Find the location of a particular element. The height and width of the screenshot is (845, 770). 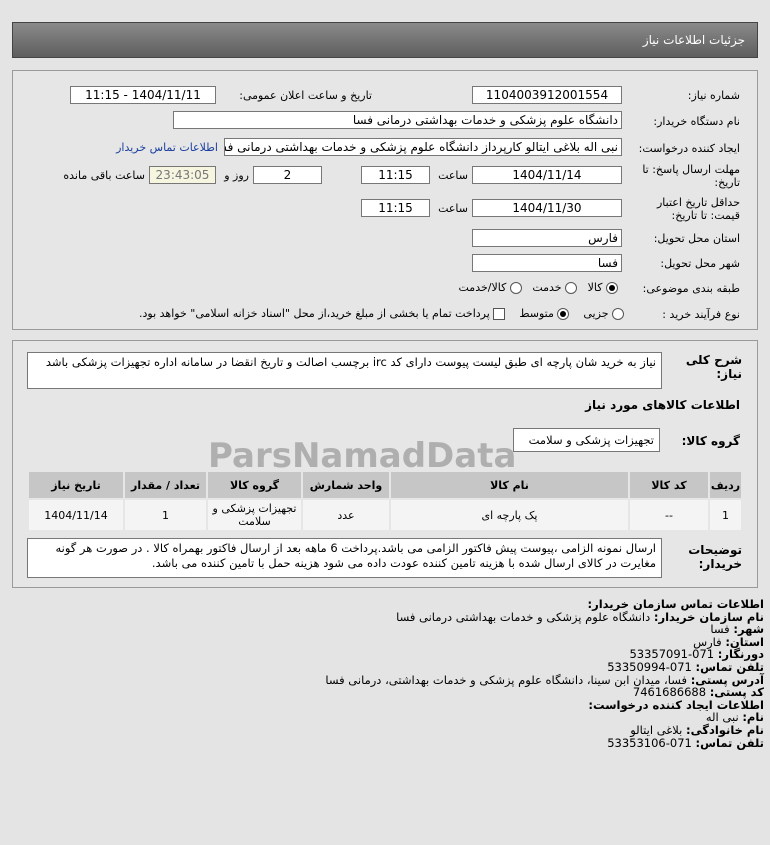

cell-unit: عدد is located at coordinates (346, 515).